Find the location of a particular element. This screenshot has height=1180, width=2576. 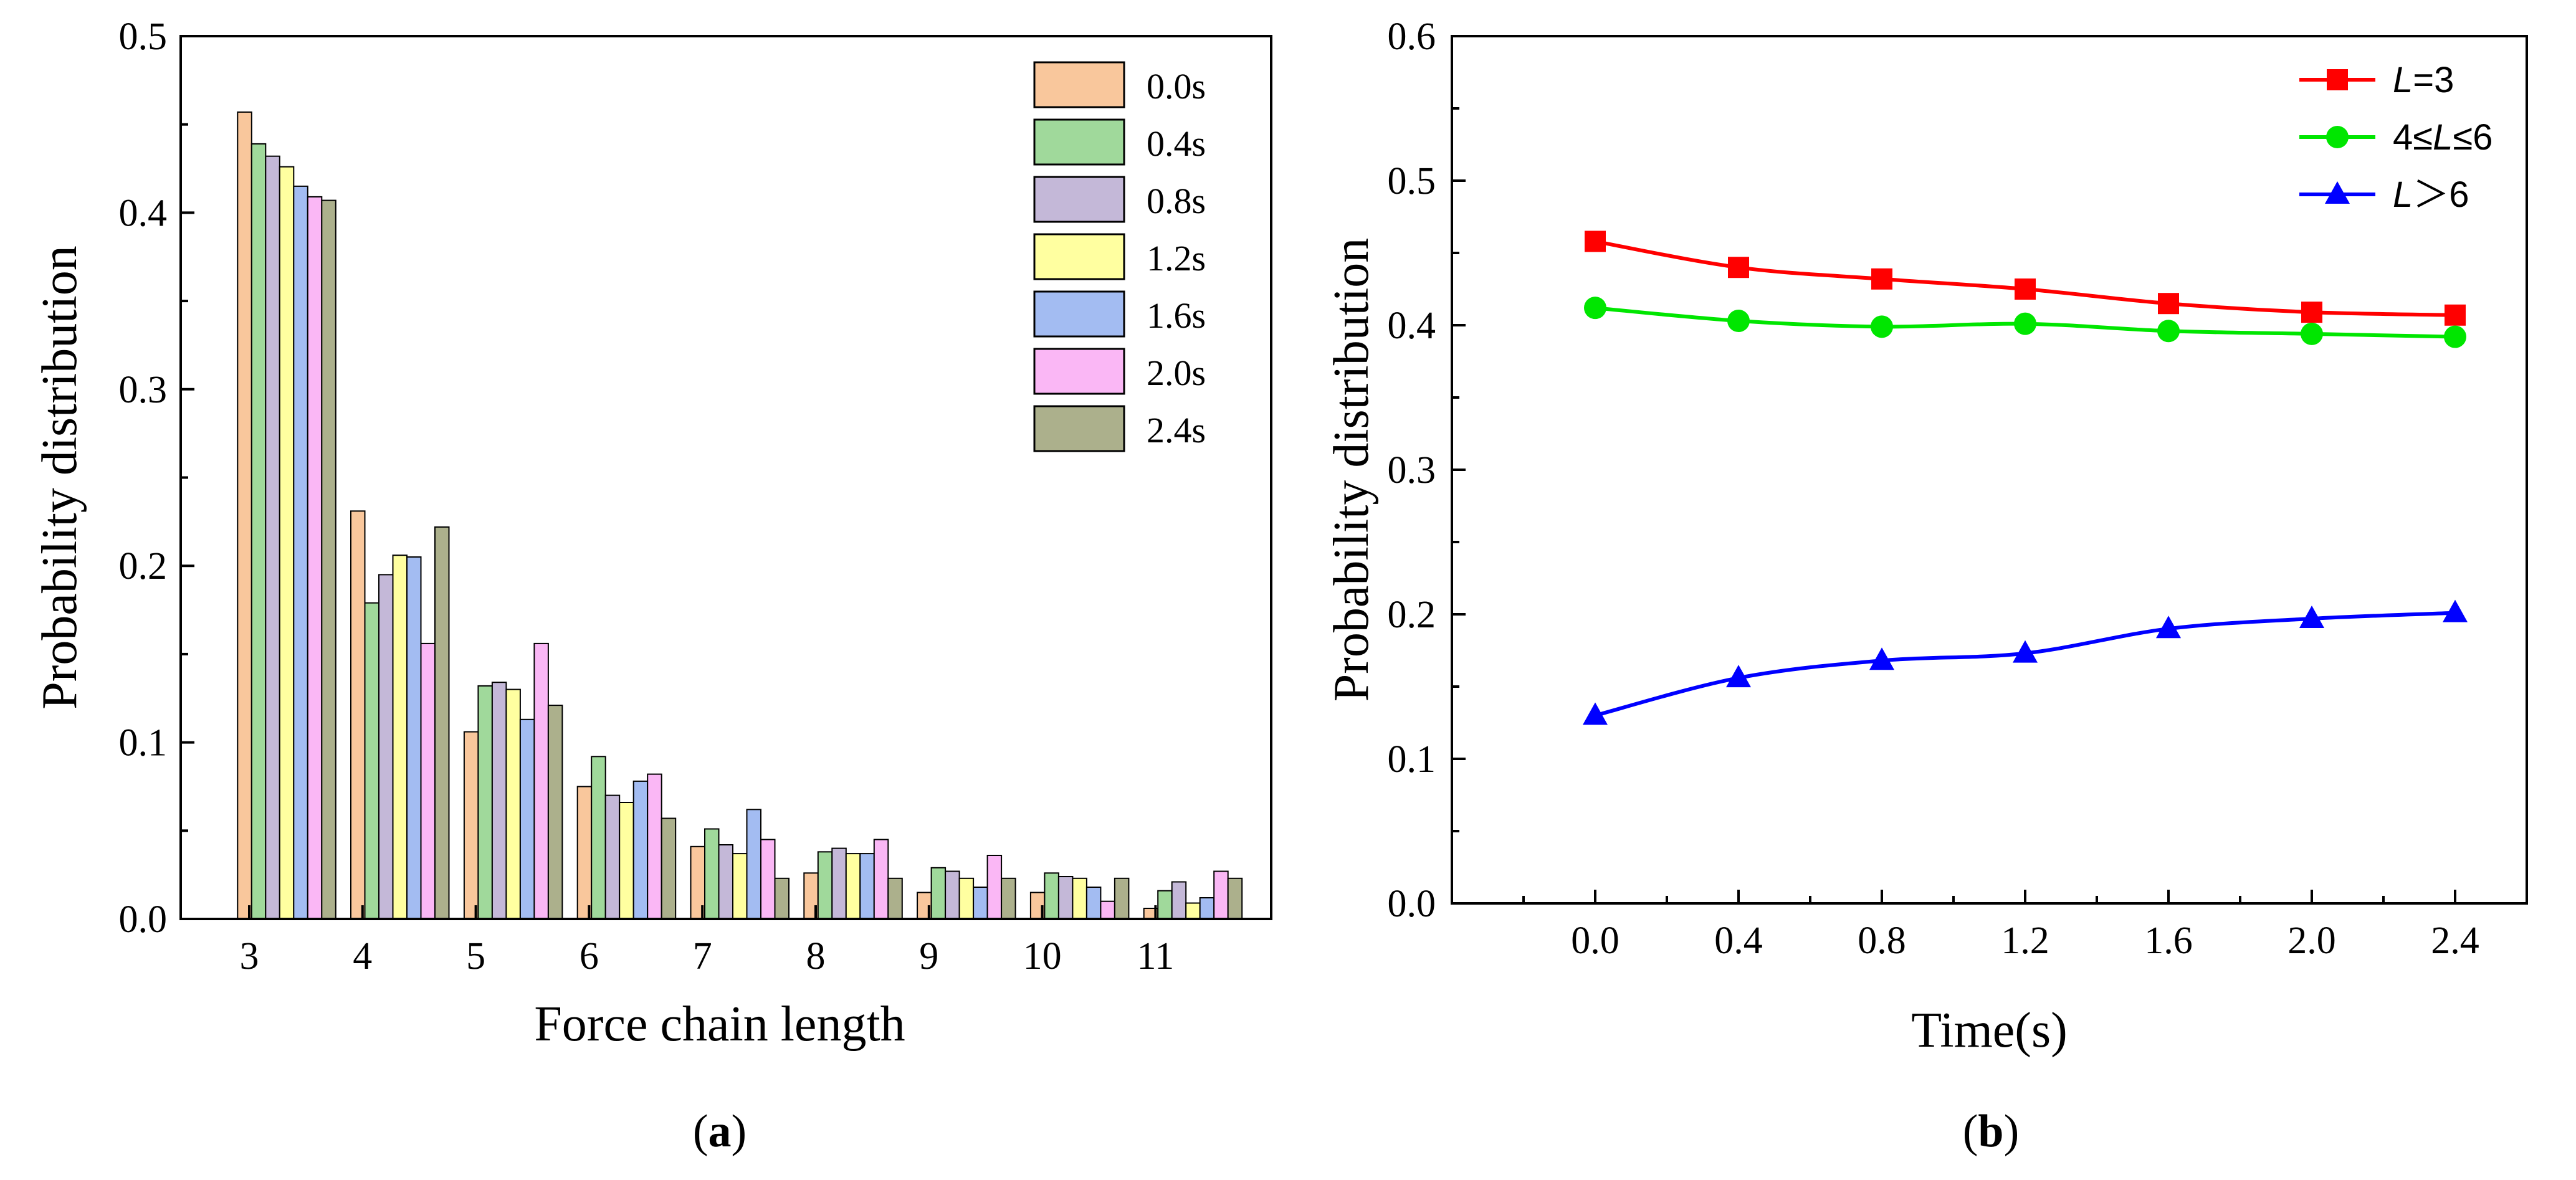

bar-0.0s-len-3 is located at coordinates (244, 515).